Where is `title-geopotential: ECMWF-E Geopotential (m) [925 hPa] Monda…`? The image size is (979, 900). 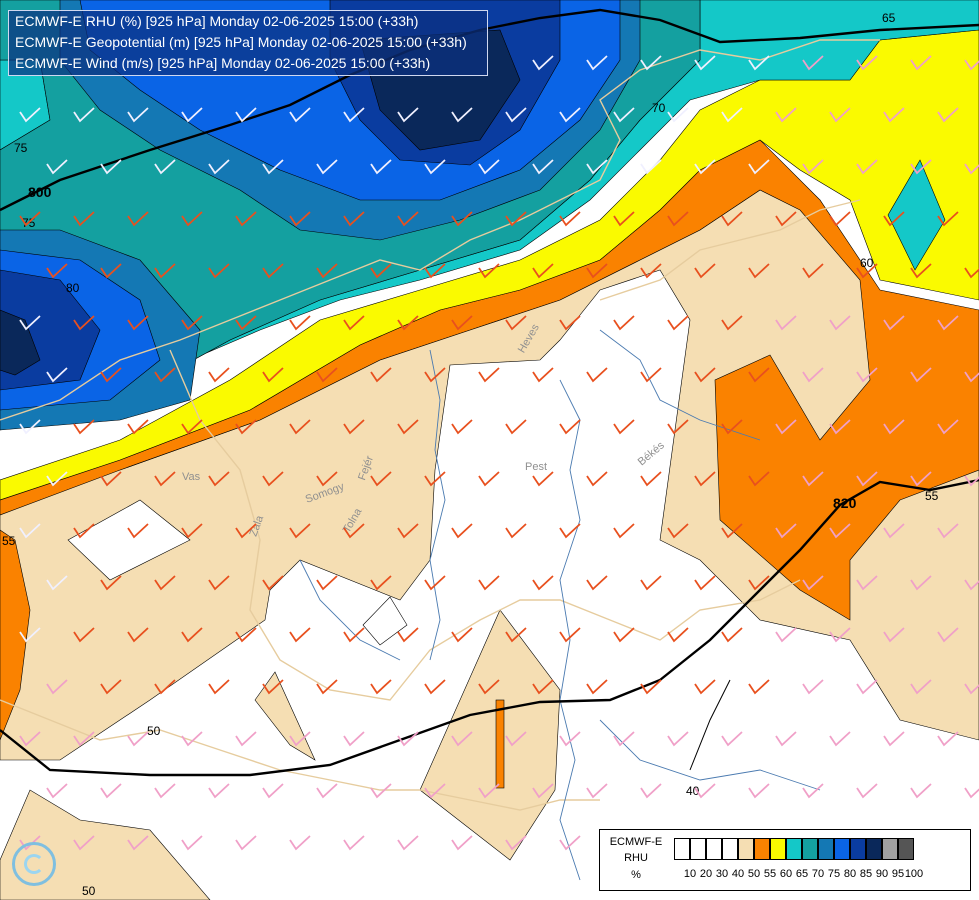
title-geopotential: ECMWF-E Geopotential (m) [925 hPa] Monda… is located at coordinates (241, 42).